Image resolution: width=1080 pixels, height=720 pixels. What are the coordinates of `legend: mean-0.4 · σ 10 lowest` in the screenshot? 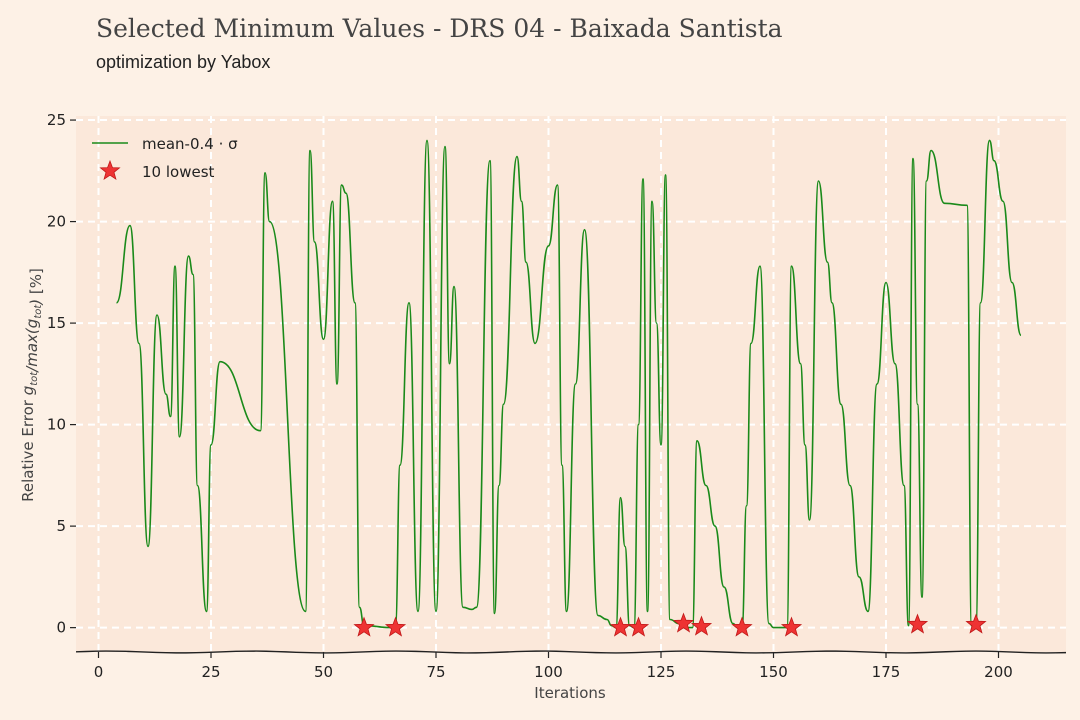 It's located at (165, 158).